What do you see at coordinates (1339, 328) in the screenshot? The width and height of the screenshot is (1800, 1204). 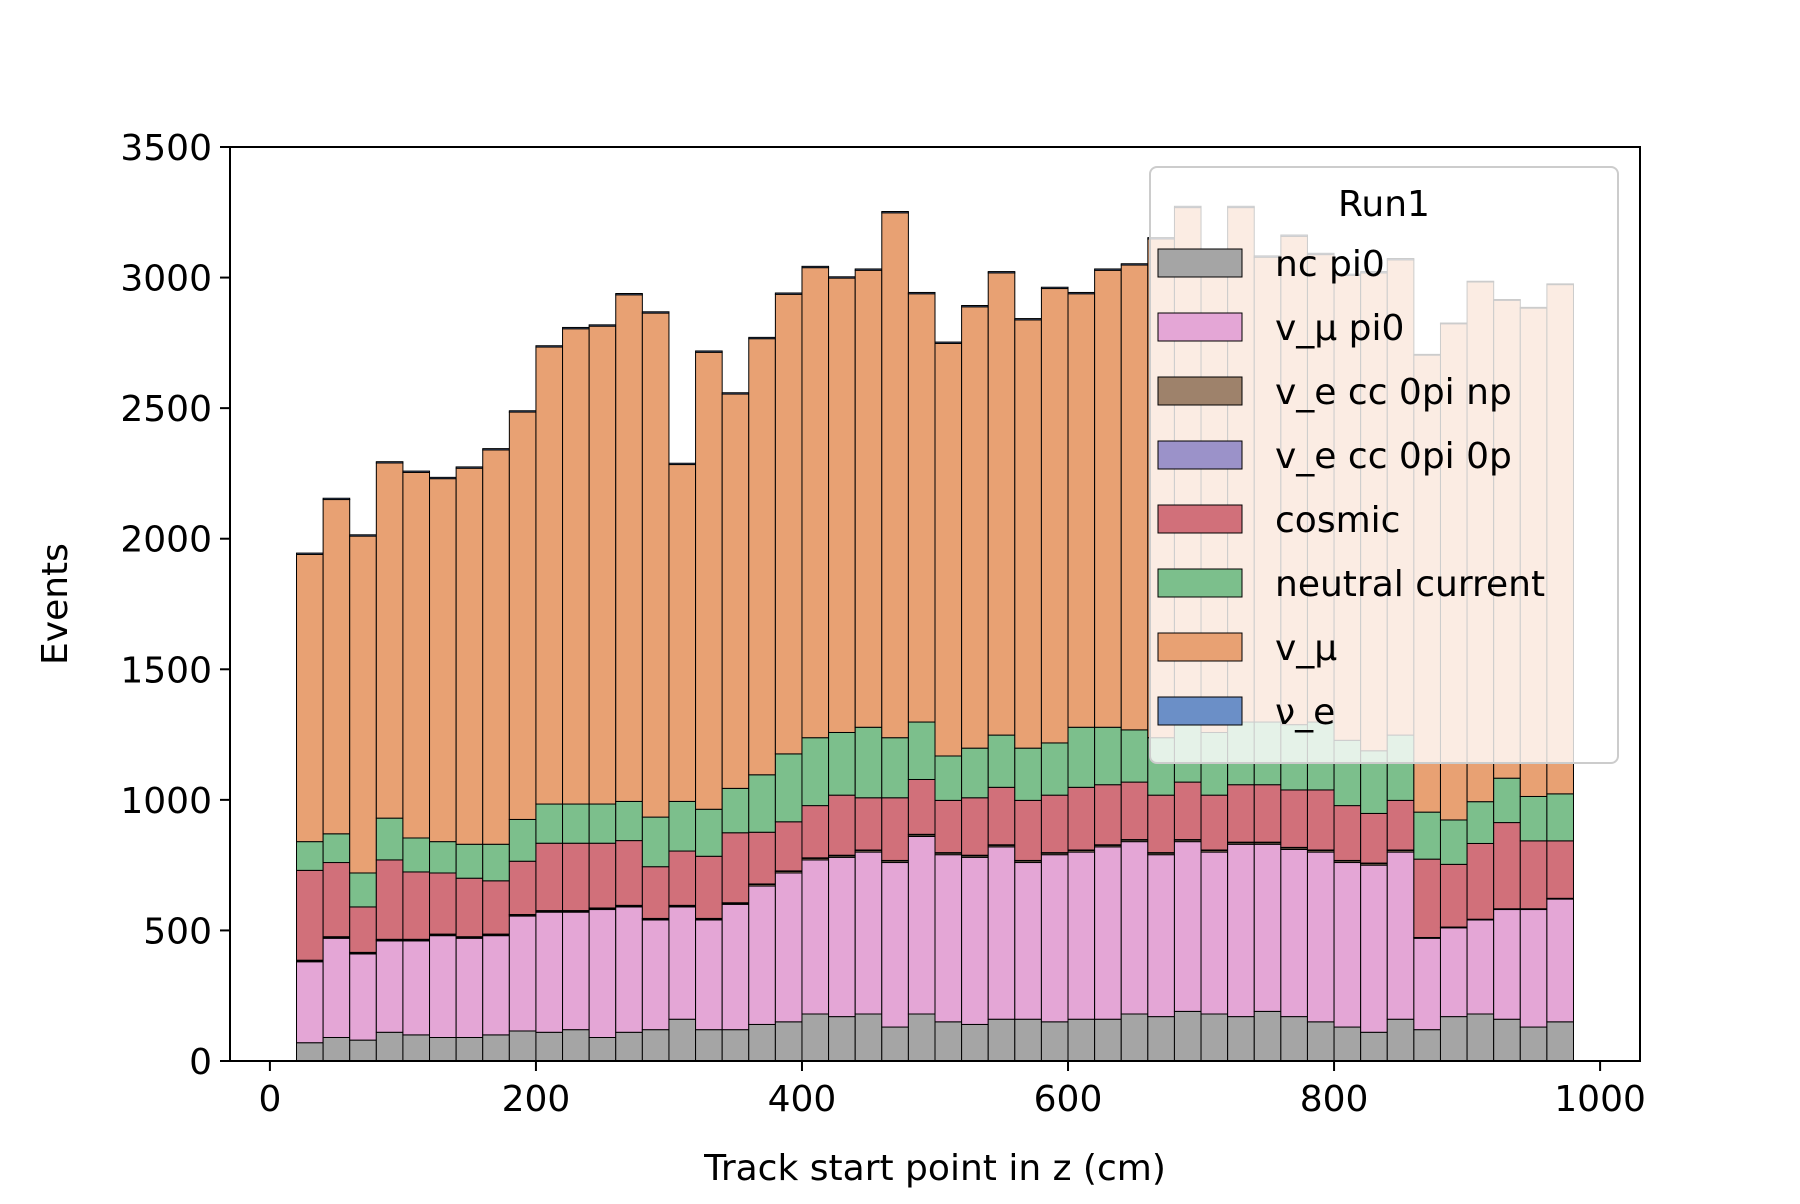 I see `legend-label-v-u-pi0: v_μ pi0` at bounding box center [1339, 328].